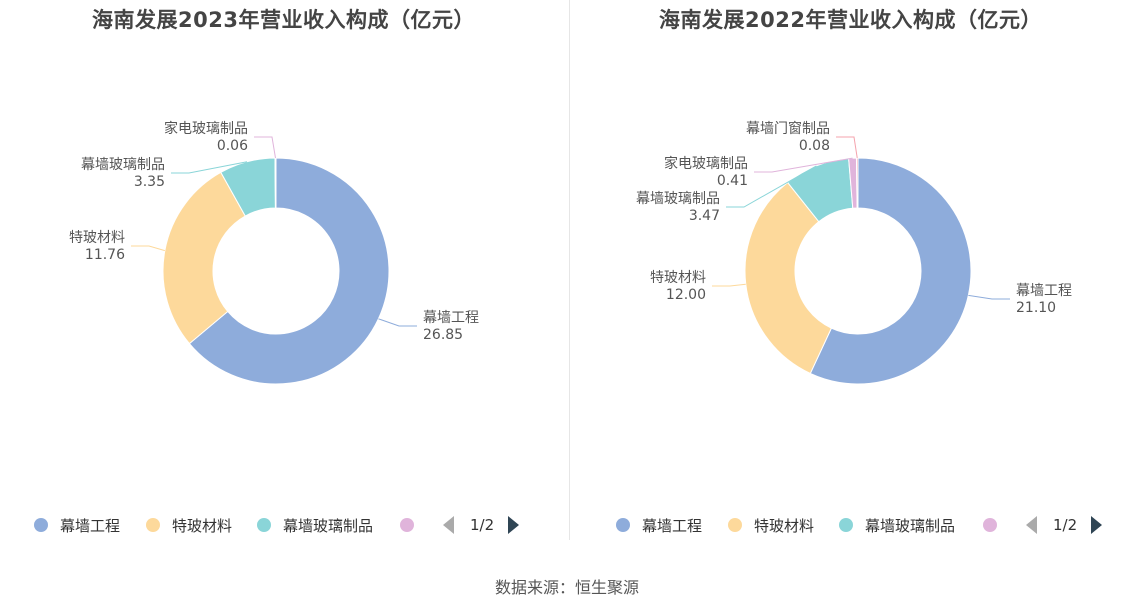  Describe the element at coordinates (704, 216) in the screenshot. I see `slice-value-label: 3.47` at that location.